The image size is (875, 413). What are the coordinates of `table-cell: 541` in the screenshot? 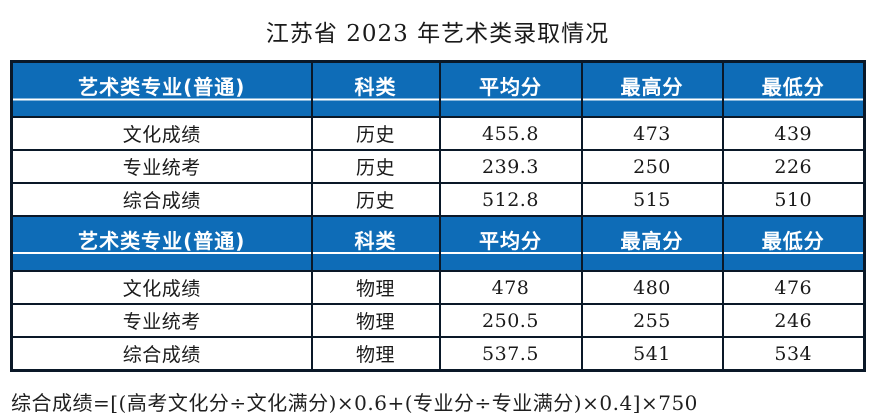 It's located at (652, 354).